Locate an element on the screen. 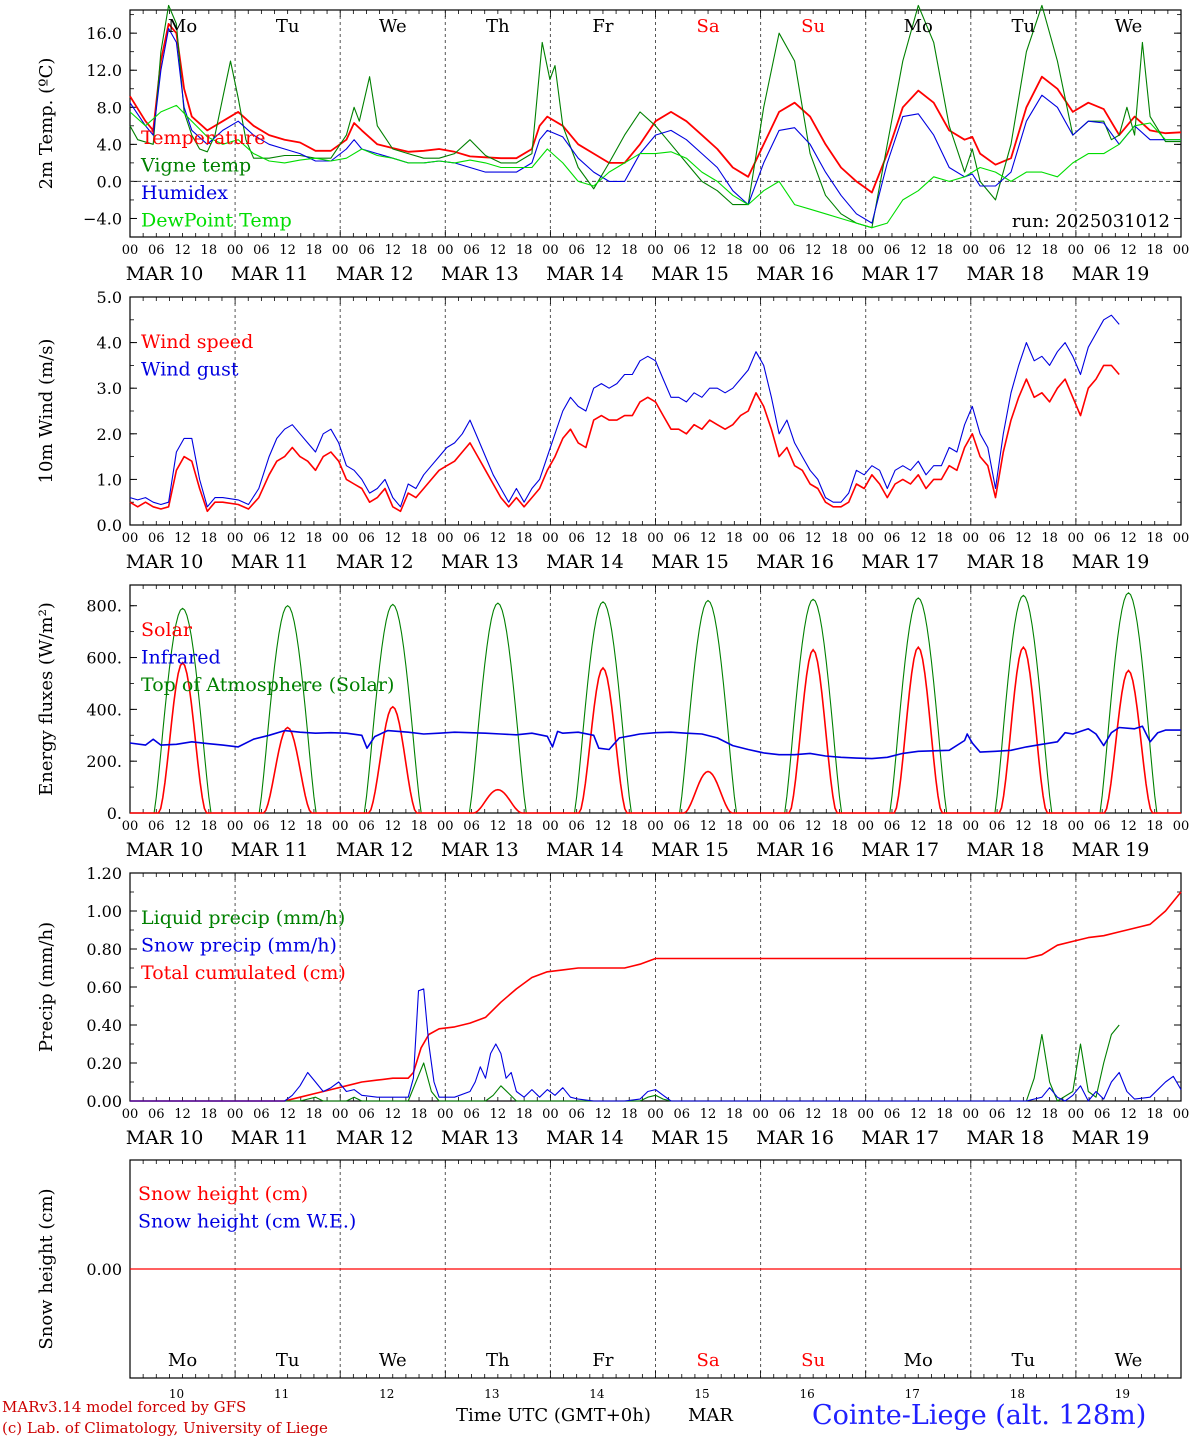  wind-speed-line is located at coordinates (624, 438).